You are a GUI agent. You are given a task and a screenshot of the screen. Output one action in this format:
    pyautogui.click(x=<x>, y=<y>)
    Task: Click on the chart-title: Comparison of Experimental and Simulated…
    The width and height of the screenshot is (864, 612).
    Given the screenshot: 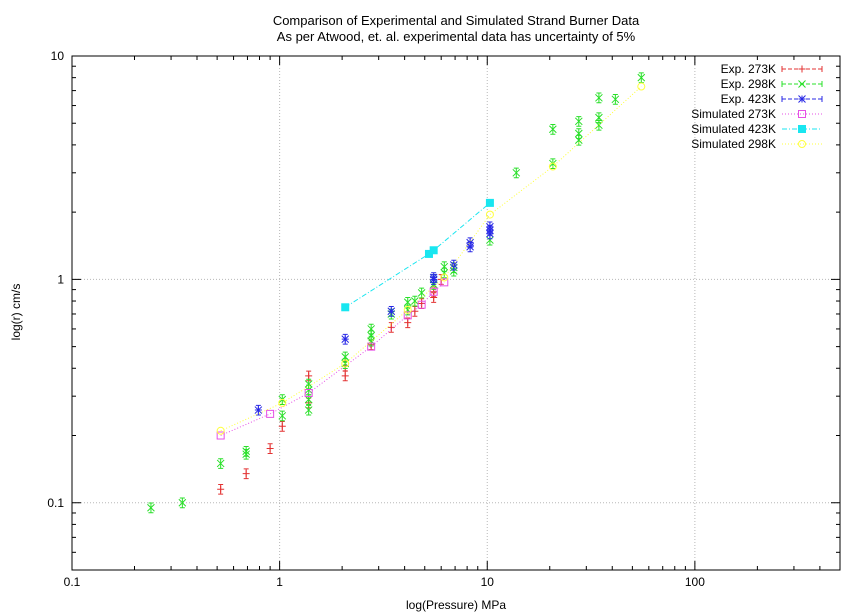 What is the action you would take?
    pyautogui.click(x=456, y=20)
    